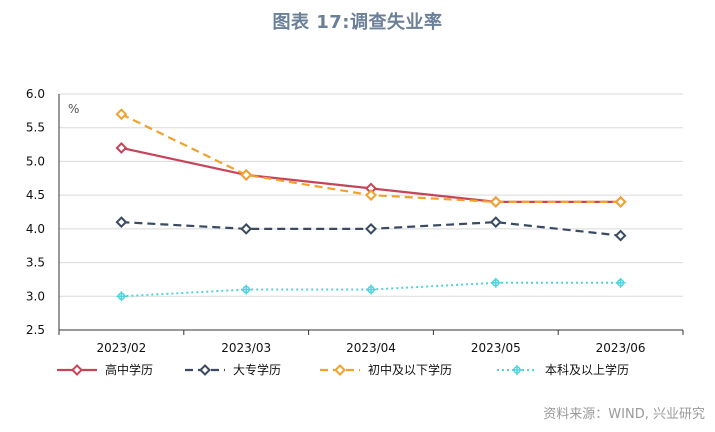 The width and height of the screenshot is (715, 432). Describe the element at coordinates (587, 369) in the screenshot. I see `legend-label: 本科及以上学历` at that location.